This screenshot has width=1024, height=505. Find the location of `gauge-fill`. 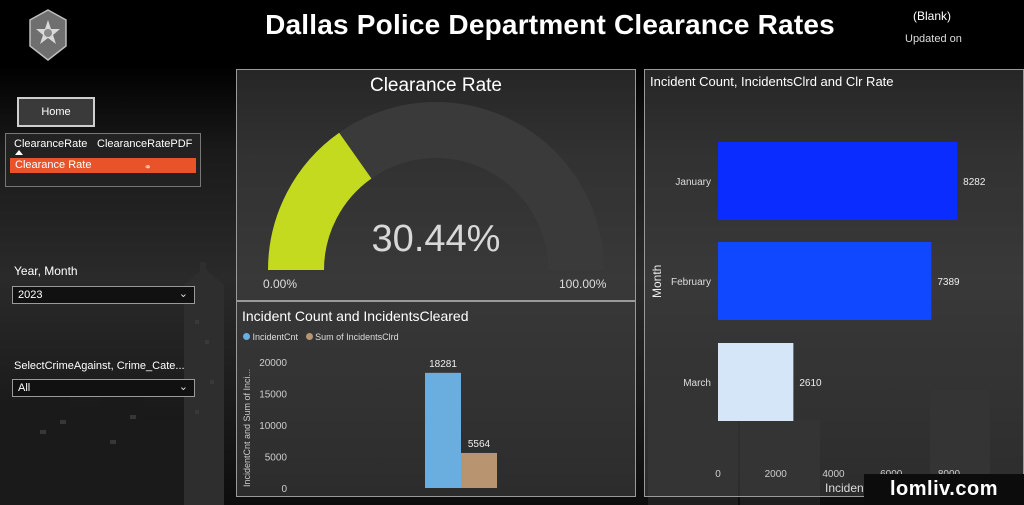

gauge-fill is located at coordinates (320, 201).